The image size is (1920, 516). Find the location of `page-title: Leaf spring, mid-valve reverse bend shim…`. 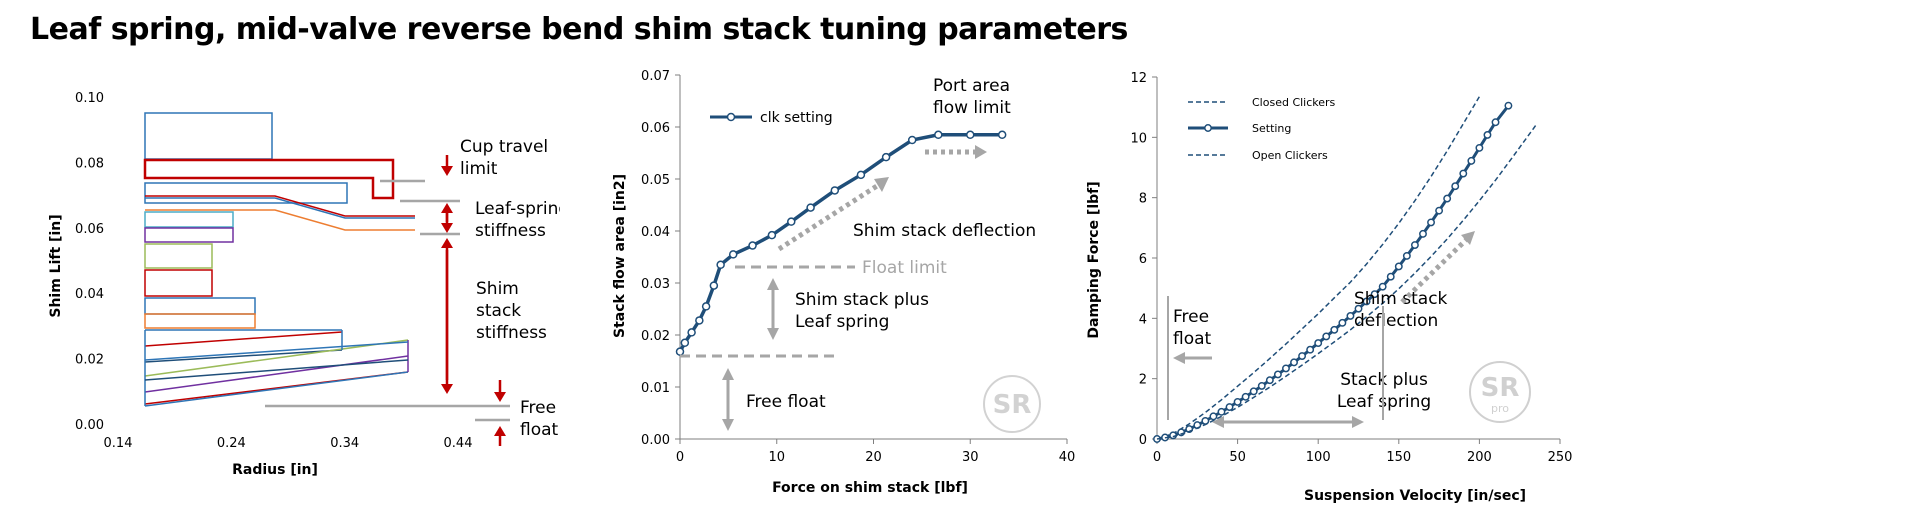

page-title: Leaf spring, mid-valve reverse bend shim… is located at coordinates (579, 29).